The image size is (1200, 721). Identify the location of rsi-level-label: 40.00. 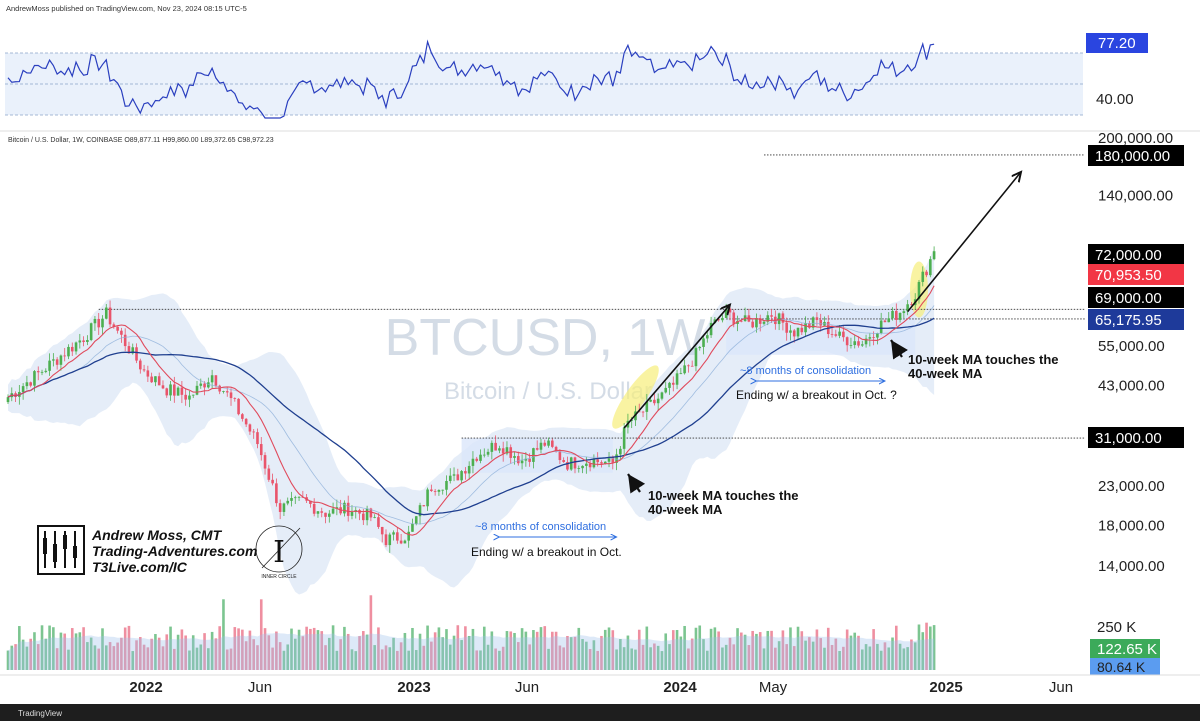
(1115, 99).